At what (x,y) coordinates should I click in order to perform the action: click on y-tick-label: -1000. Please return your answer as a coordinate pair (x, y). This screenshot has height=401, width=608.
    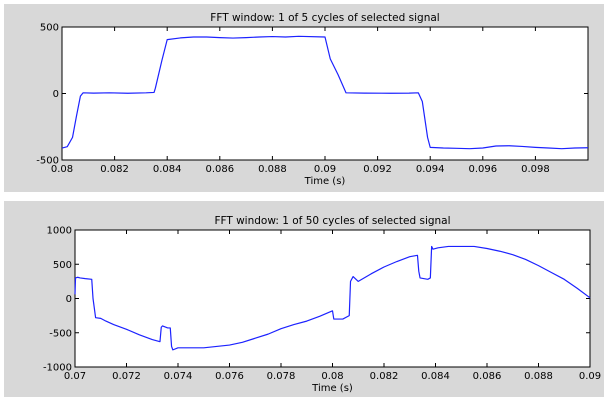
    Looking at the image, I should click on (57, 368).